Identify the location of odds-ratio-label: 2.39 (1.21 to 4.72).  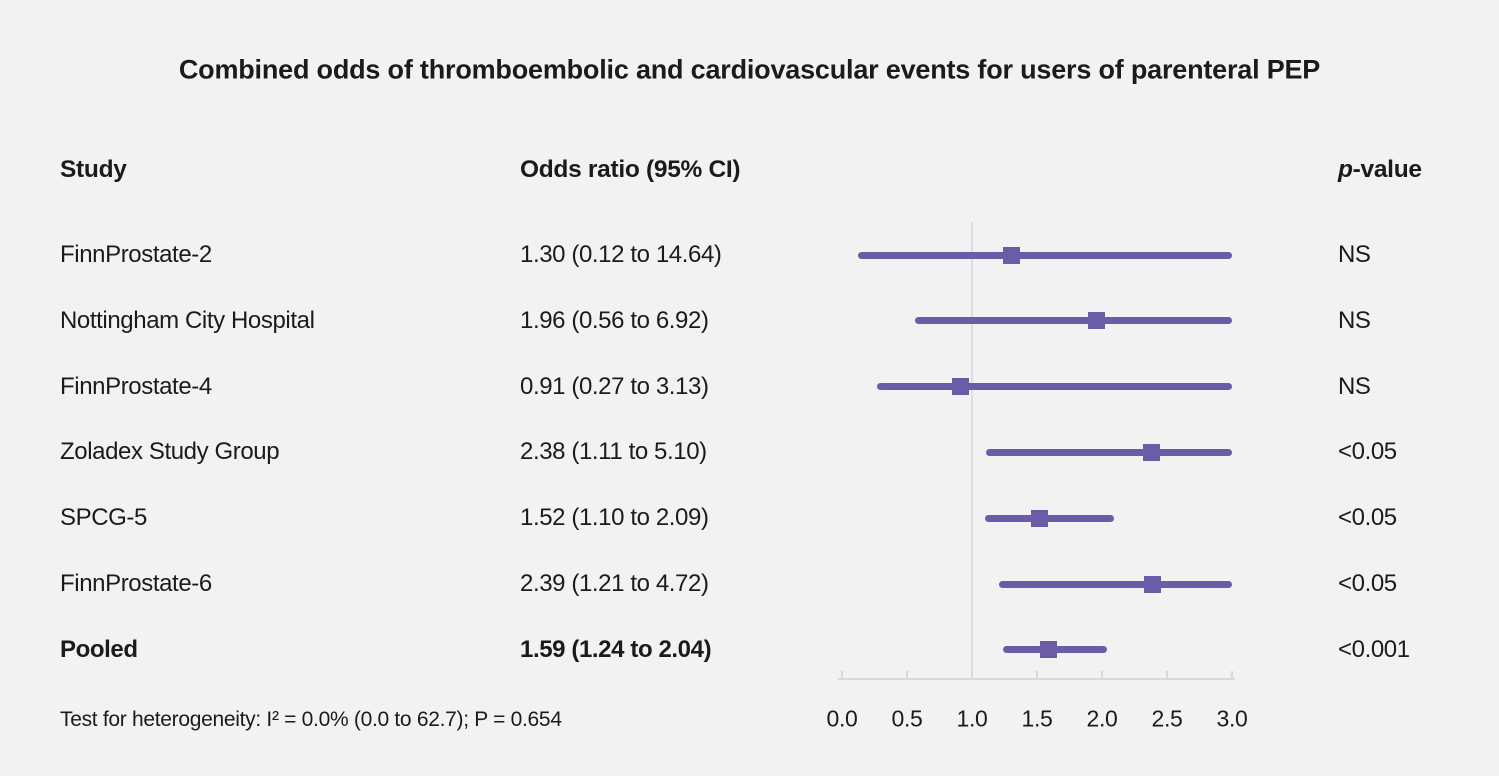
(614, 584).